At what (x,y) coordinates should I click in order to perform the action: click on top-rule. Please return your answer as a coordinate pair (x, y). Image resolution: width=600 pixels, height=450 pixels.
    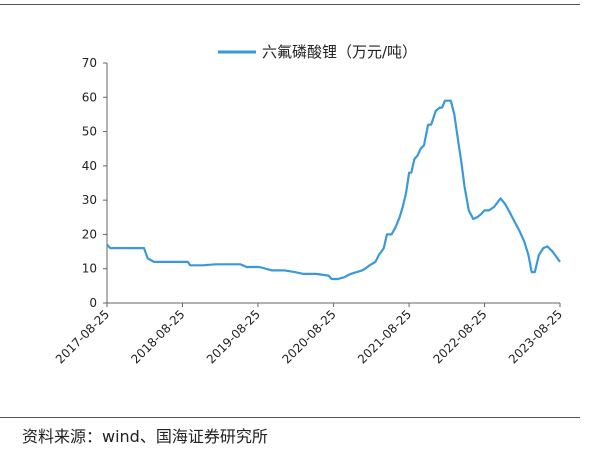
    Looking at the image, I should click on (290, 4).